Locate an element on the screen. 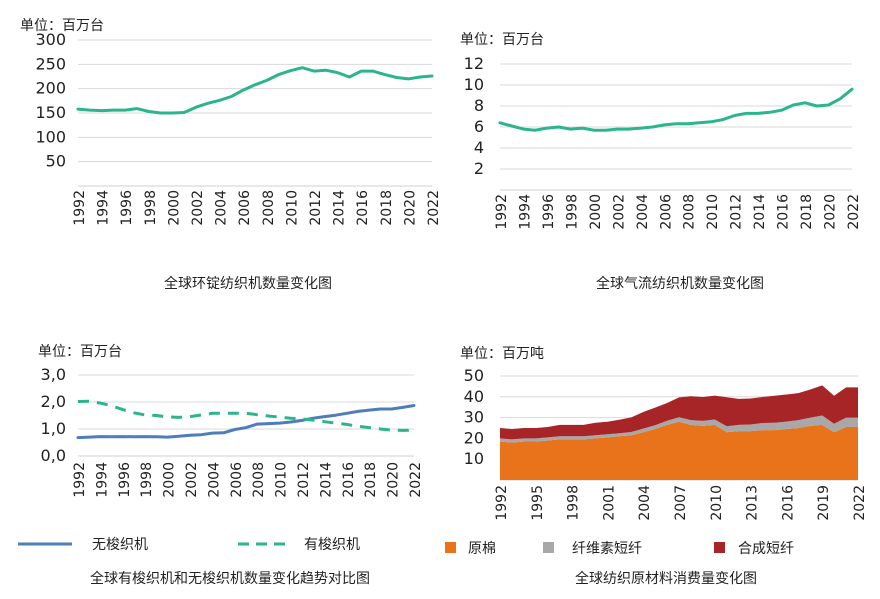 This screenshot has width=880, height=599. x-tick-label: 2019 is located at coordinates (824, 503).